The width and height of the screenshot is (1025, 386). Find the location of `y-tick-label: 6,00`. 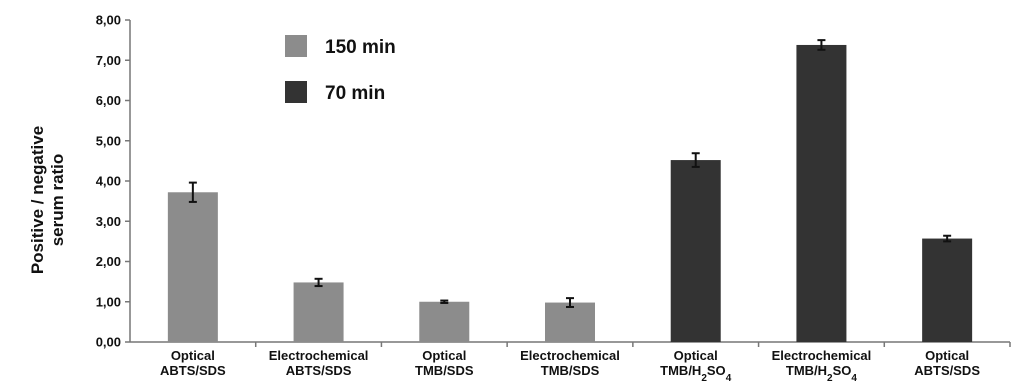

y-tick-label: 6,00 is located at coordinates (108, 100).